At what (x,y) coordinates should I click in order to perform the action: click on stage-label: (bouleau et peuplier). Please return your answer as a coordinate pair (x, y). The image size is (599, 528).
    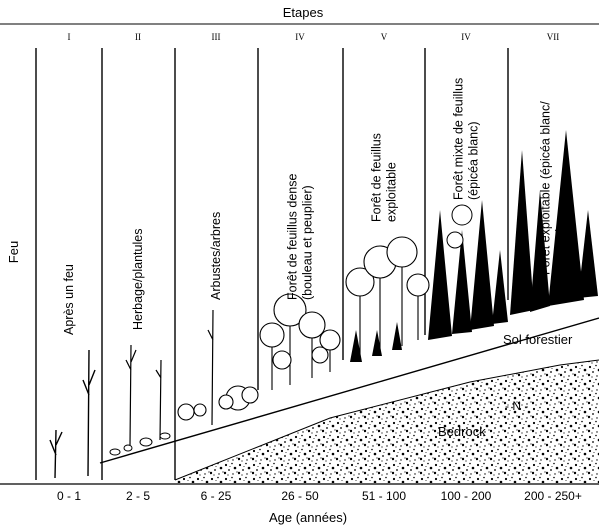
    Looking at the image, I should click on (308, 242).